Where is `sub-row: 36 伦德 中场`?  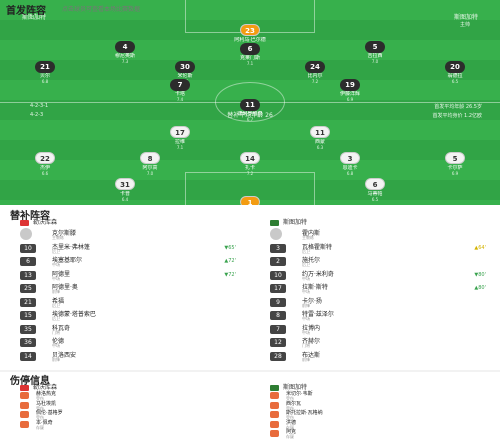 sub-row: 36 伦德 中场 is located at coordinates (125, 343).